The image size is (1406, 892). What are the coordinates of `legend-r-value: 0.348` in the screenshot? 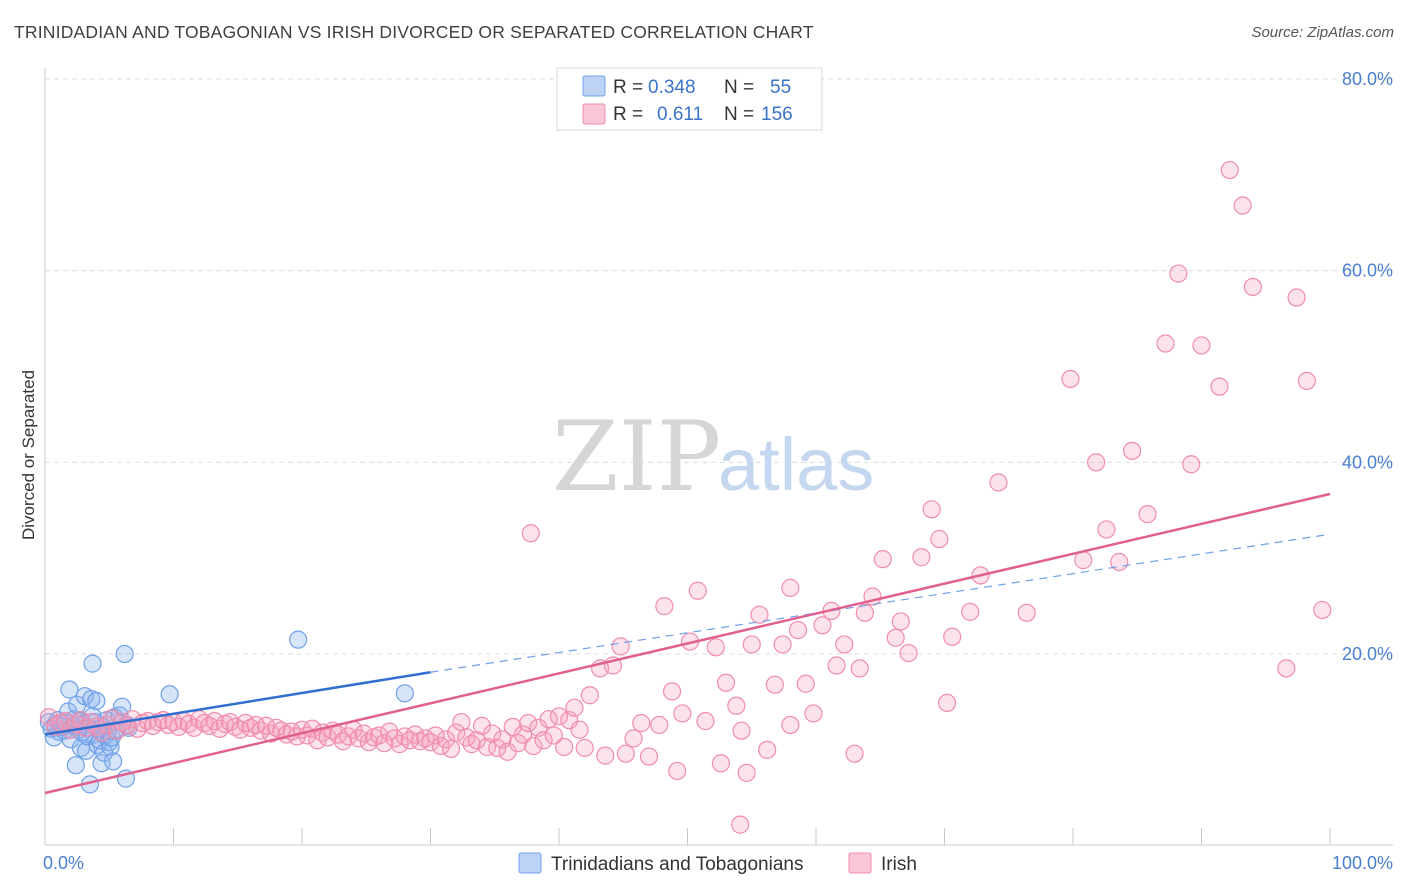 It's located at (672, 87).